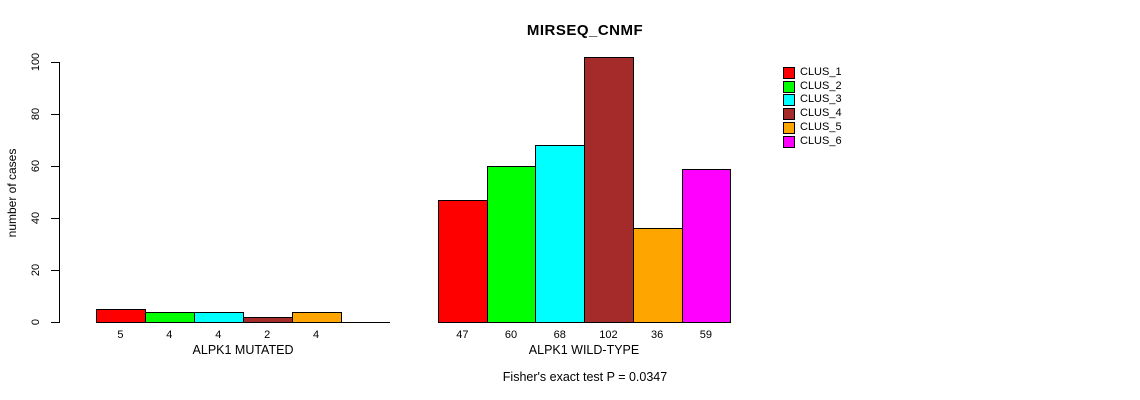 This screenshot has width=1140, height=400. Describe the element at coordinates (170, 317) in the screenshot. I see `bar-clus_2-mutated` at that location.